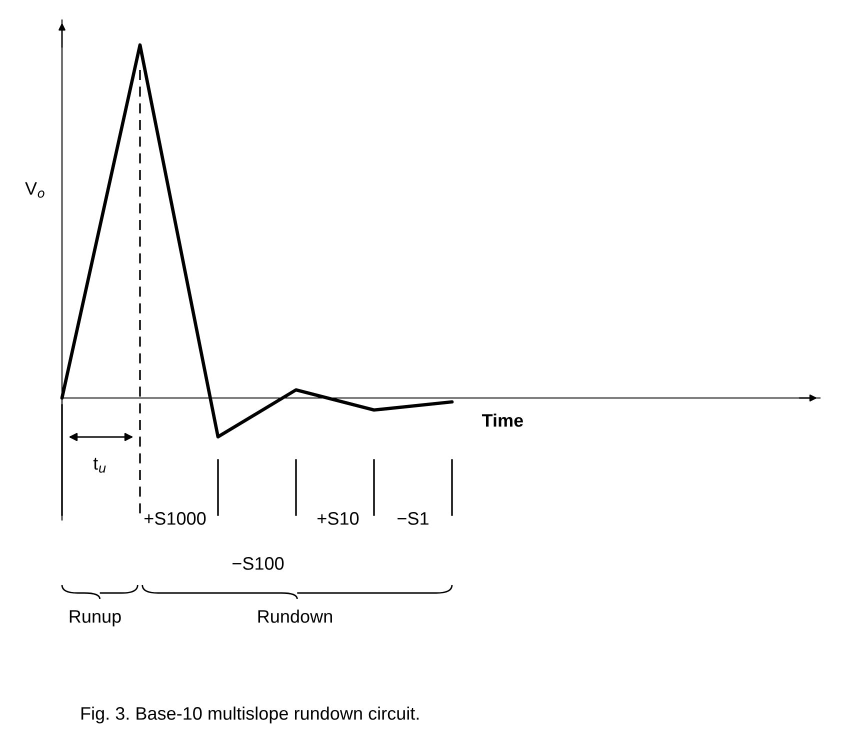 Image resolution: width=865 pixels, height=743 pixels. Describe the element at coordinates (258, 563) in the screenshot. I see `text: −S100` at that location.